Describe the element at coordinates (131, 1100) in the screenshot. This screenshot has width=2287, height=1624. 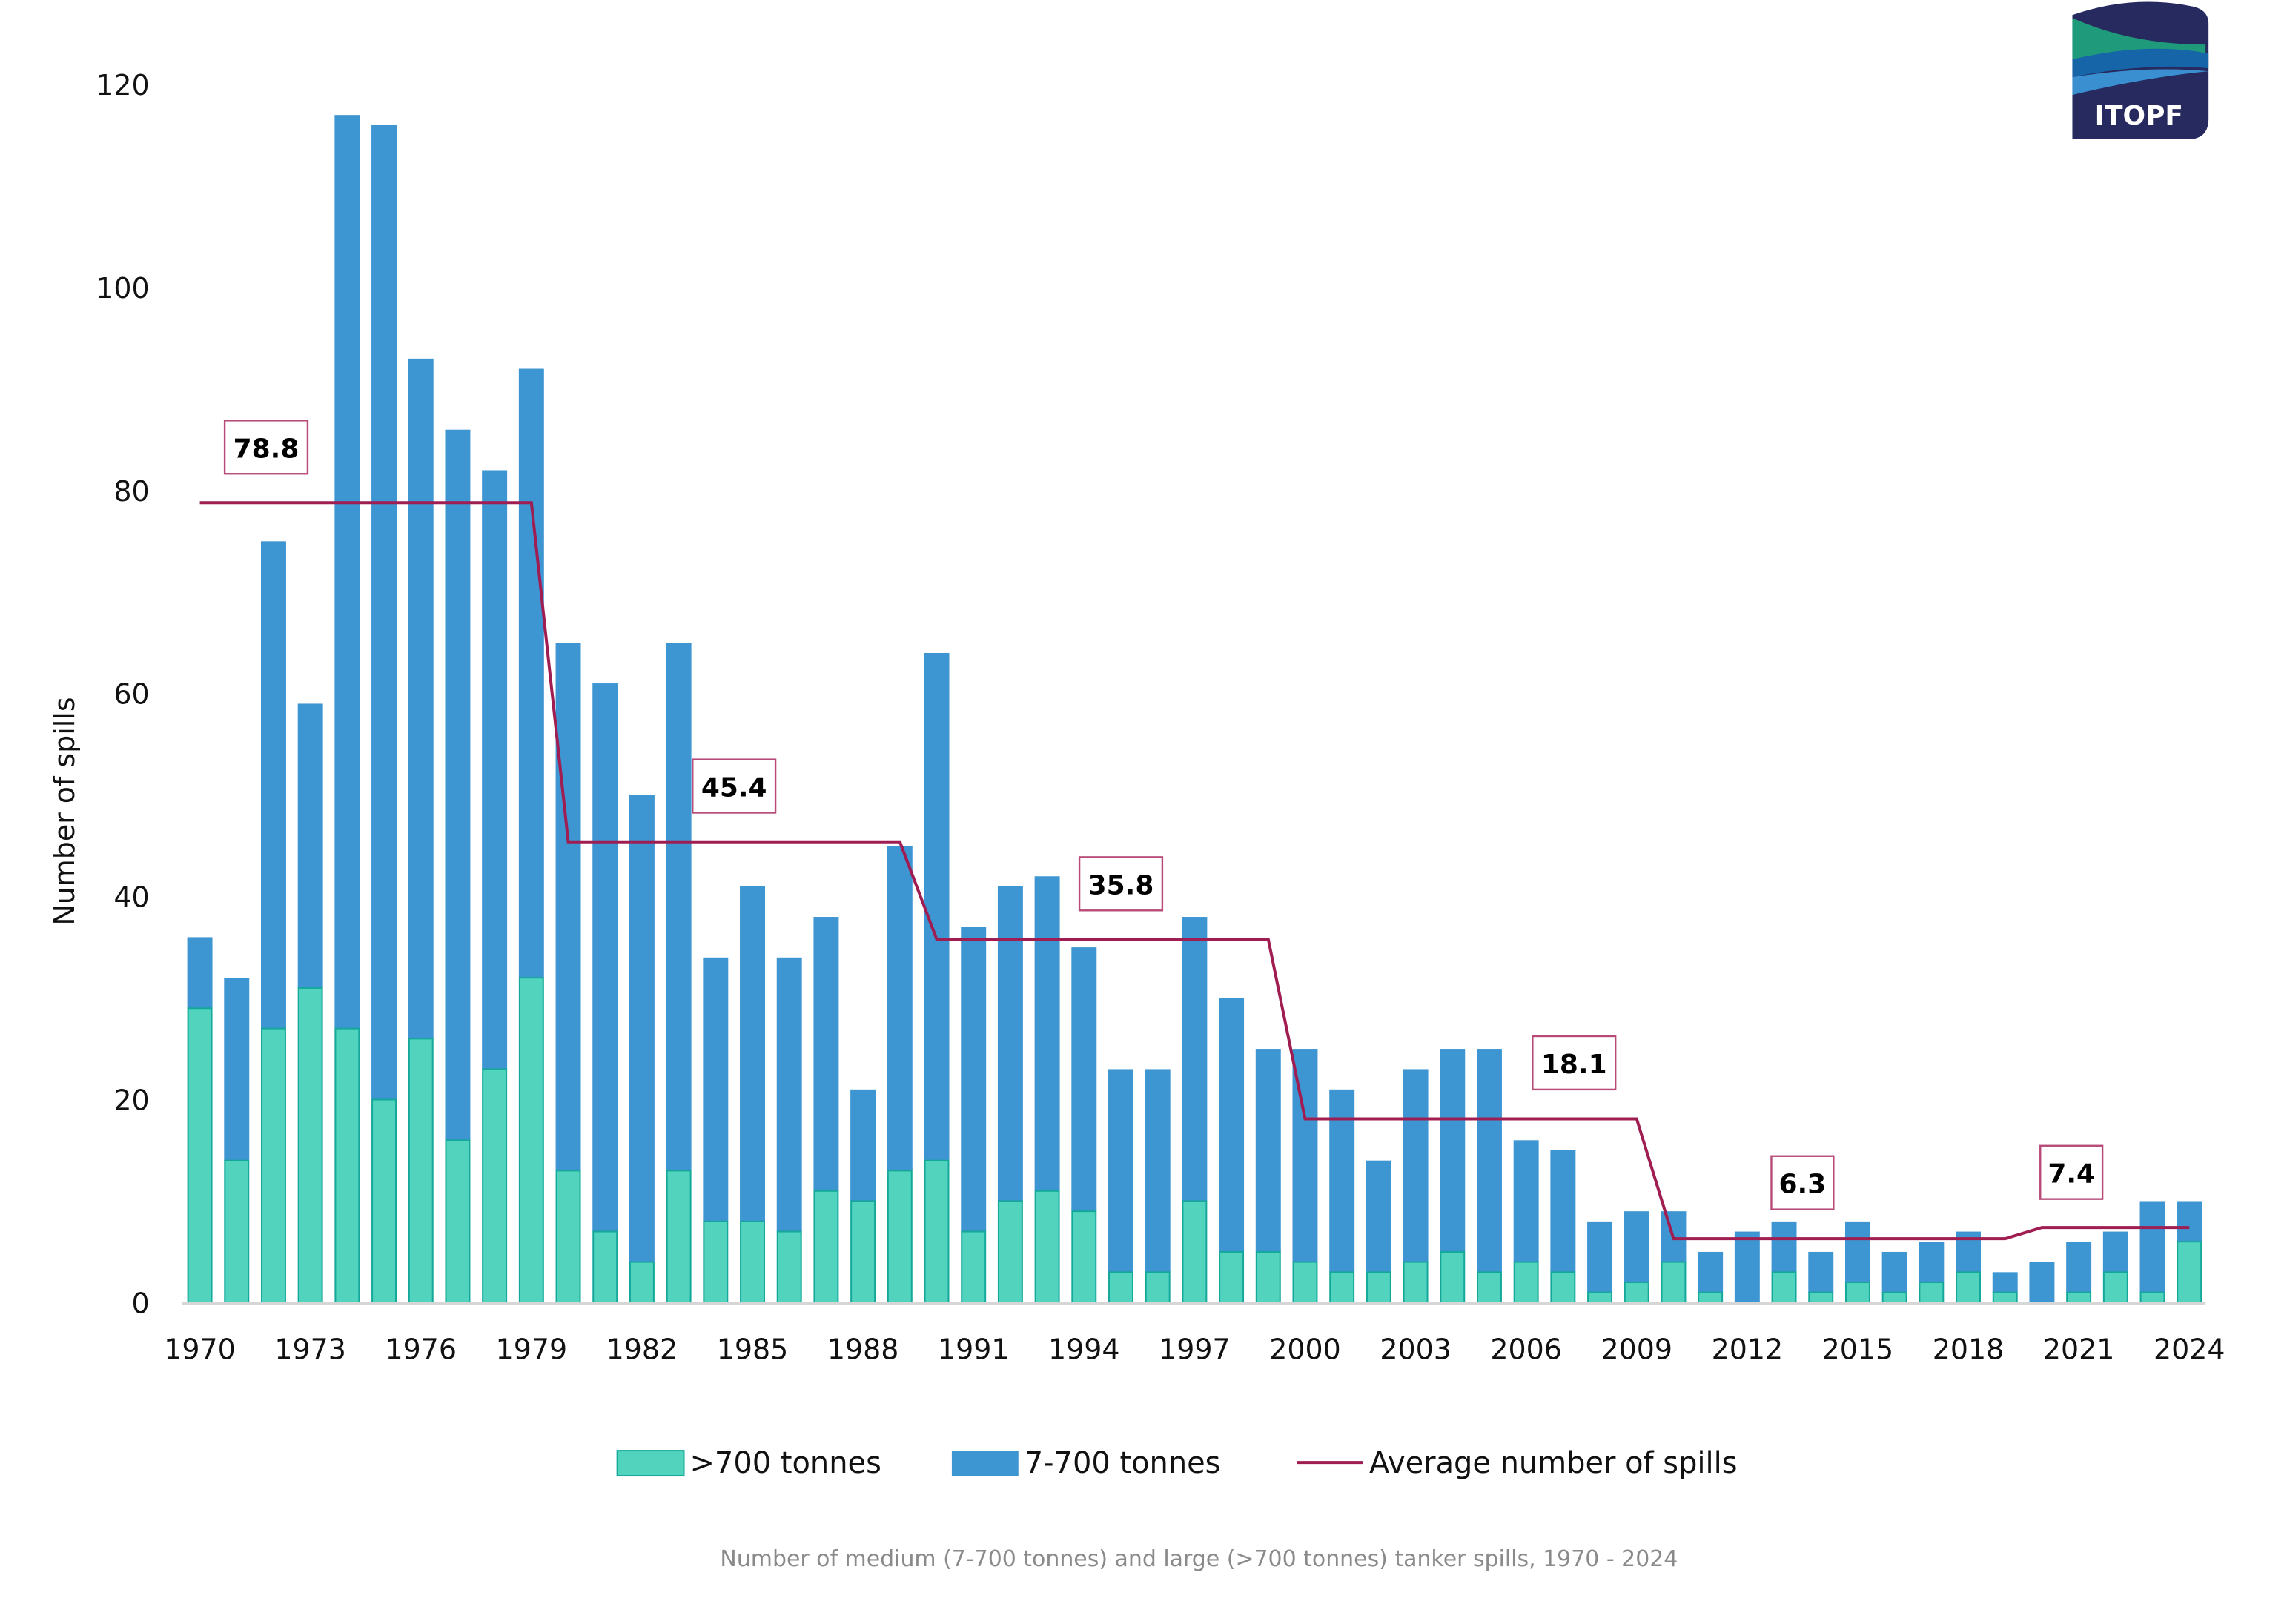
I see `y-tick-label: 20` at that location.